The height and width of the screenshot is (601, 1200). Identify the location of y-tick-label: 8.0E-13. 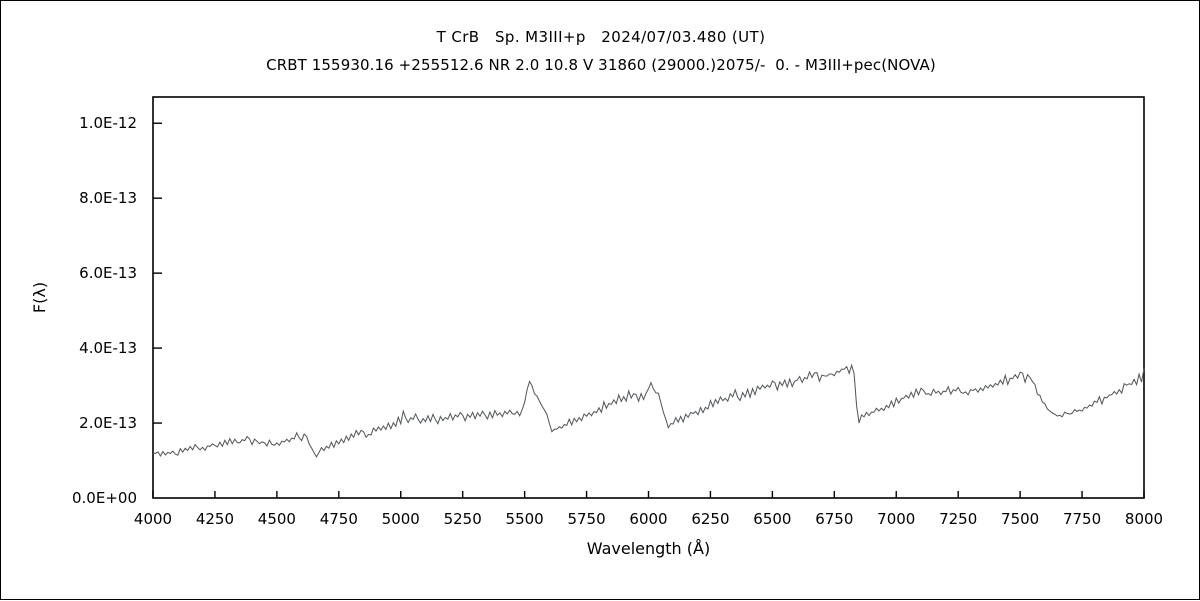
(108, 198).